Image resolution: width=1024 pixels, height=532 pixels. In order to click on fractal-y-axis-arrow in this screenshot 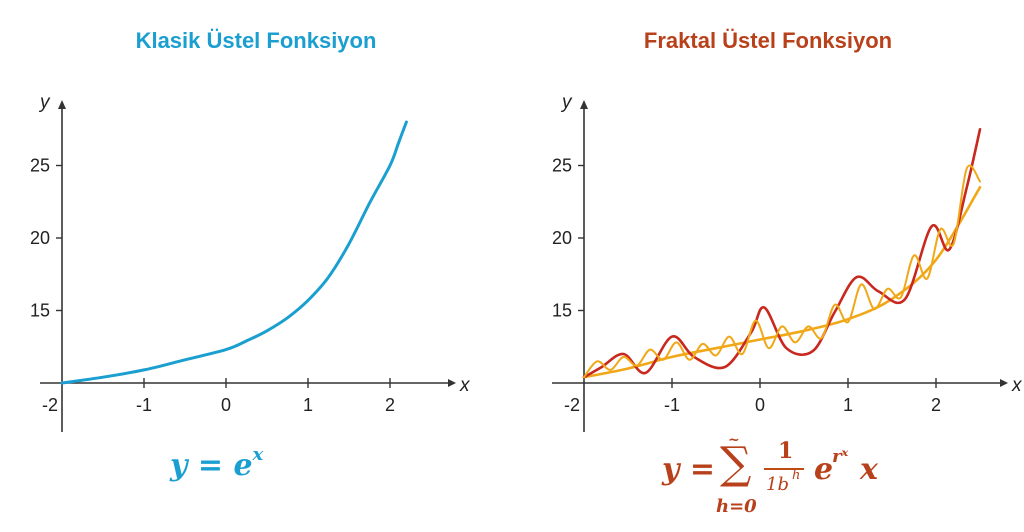, I will do `click(584, 104)`.